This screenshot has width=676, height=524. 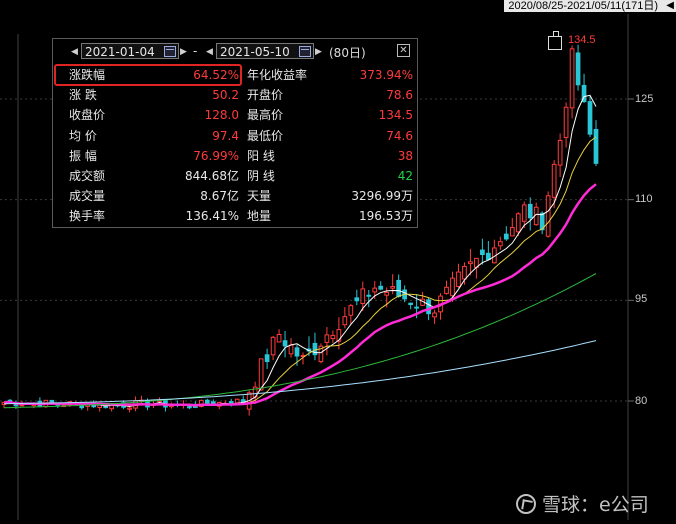 What do you see at coordinates (87, 176) in the screenshot?
I see `stat-label: 成交额` at bounding box center [87, 176].